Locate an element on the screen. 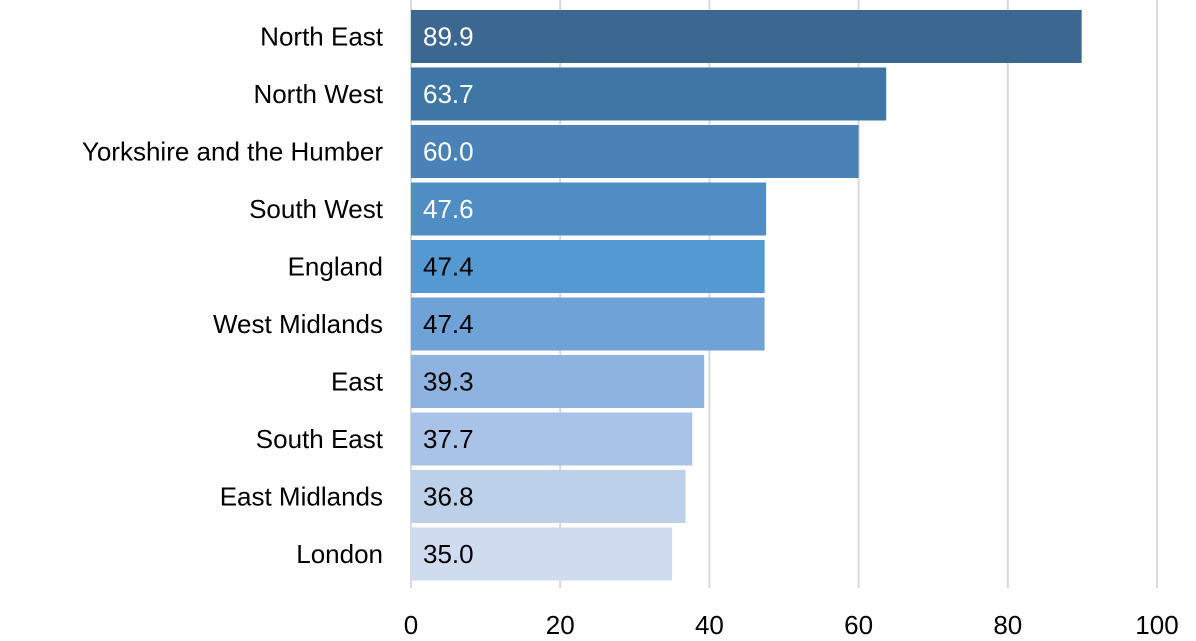 The height and width of the screenshot is (641, 1196). bar-england is located at coordinates (588, 266).